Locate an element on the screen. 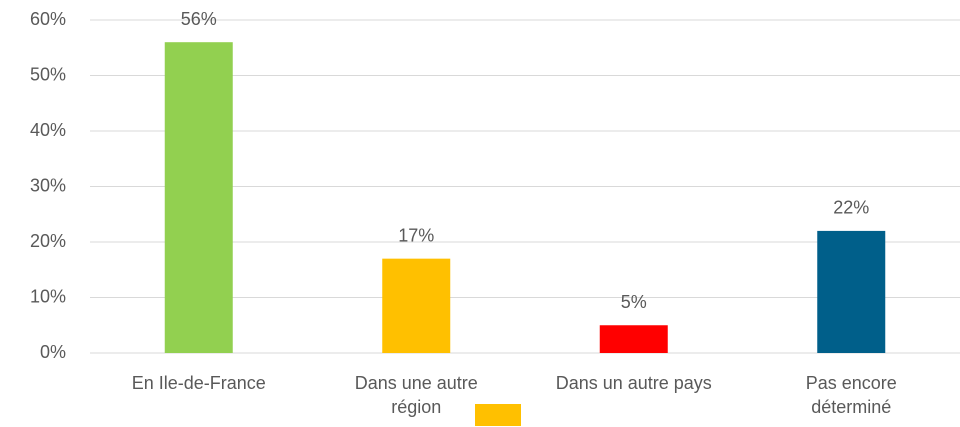 Image resolution: width=960 pixels, height=427 pixels. y-tick-label: 10% is located at coordinates (48, 296).